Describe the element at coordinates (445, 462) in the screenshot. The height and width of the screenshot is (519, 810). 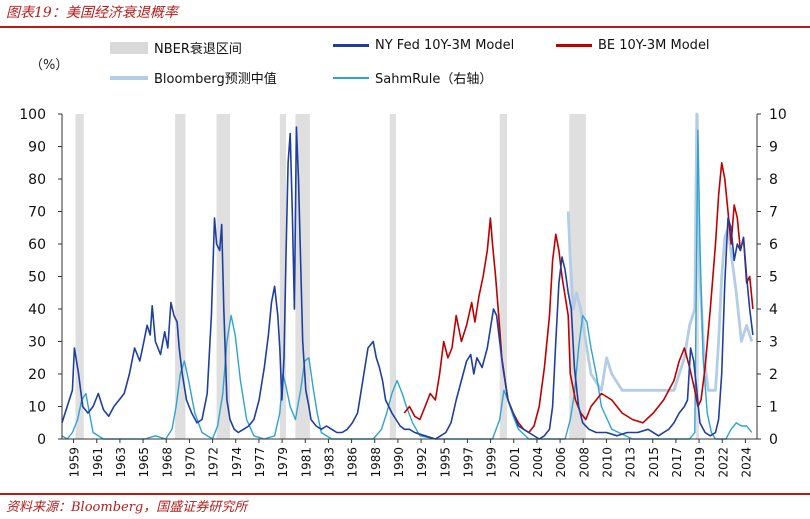
I see `x-tick-label: 1995` at that location.